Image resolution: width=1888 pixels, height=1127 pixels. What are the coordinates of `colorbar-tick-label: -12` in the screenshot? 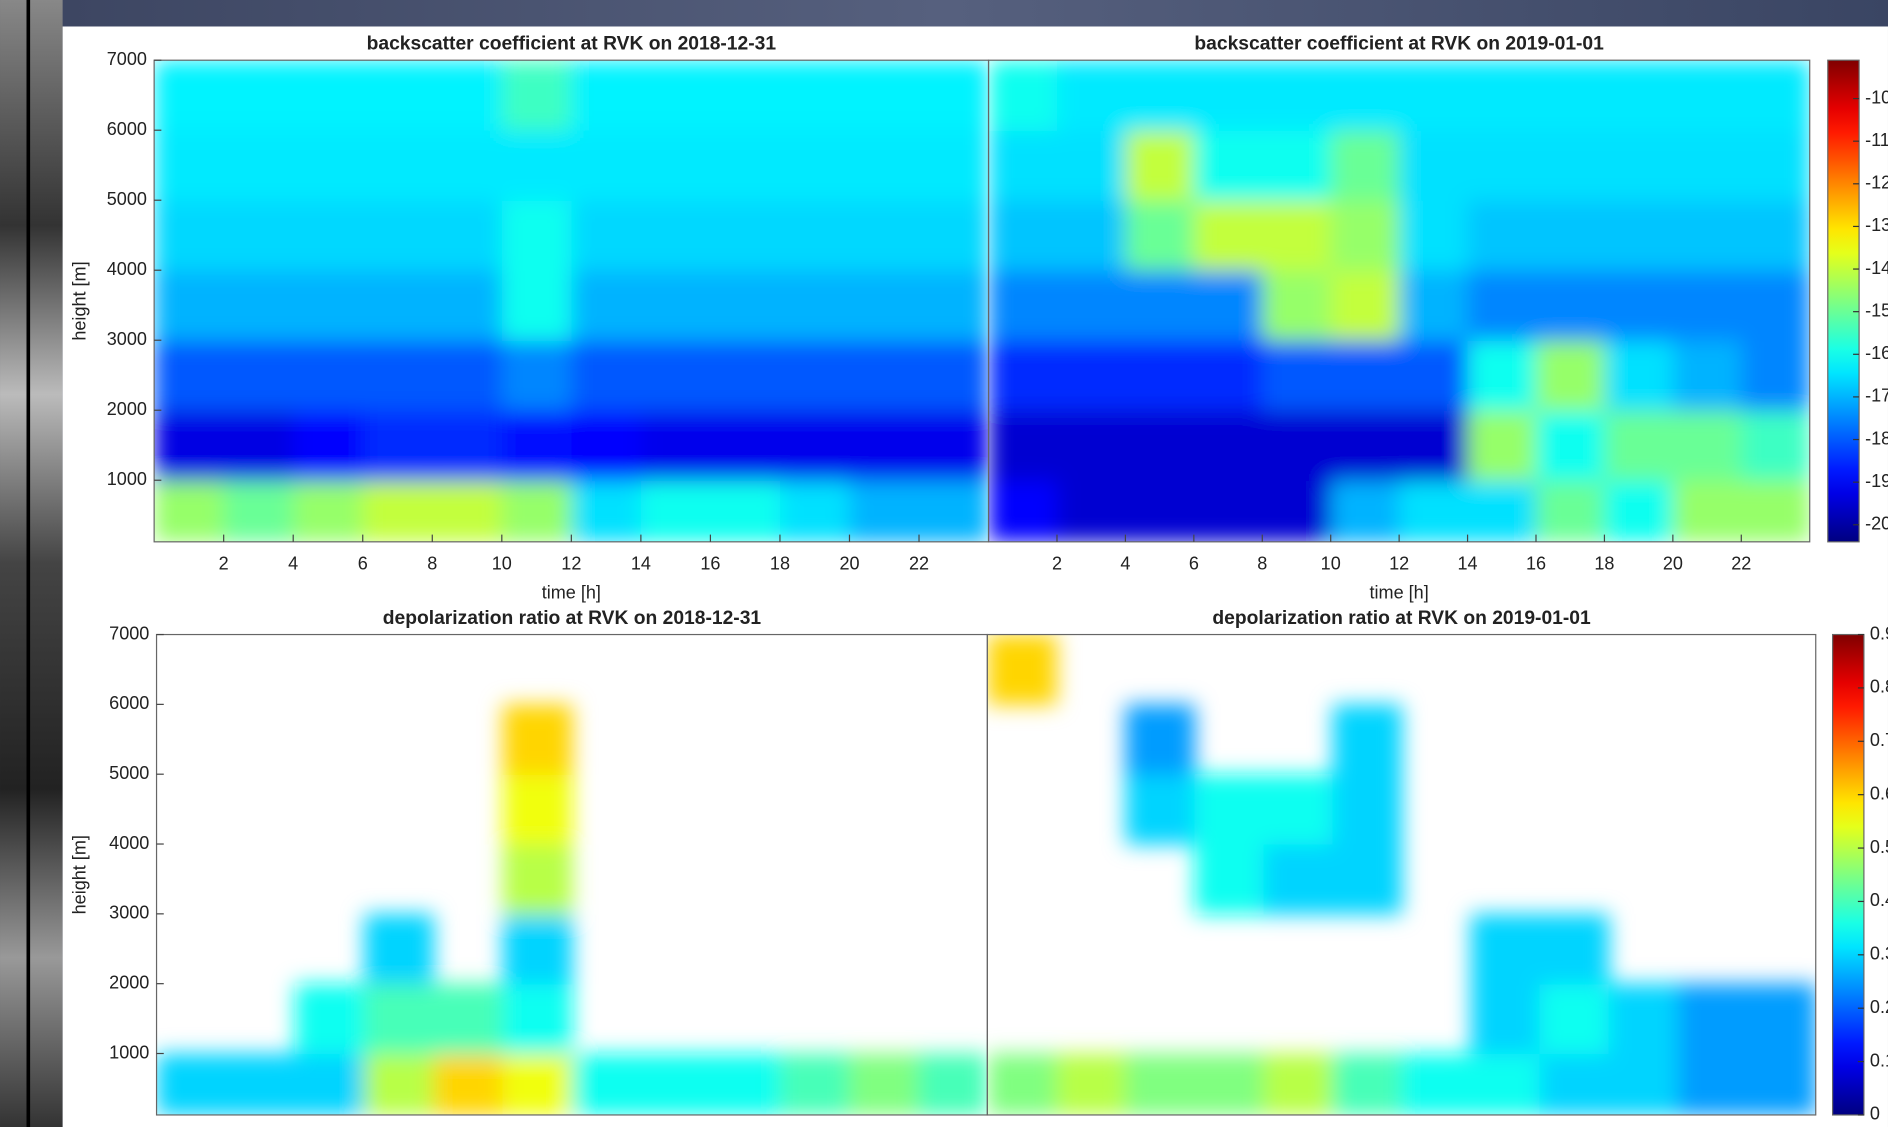 It's located at (1876, 183).